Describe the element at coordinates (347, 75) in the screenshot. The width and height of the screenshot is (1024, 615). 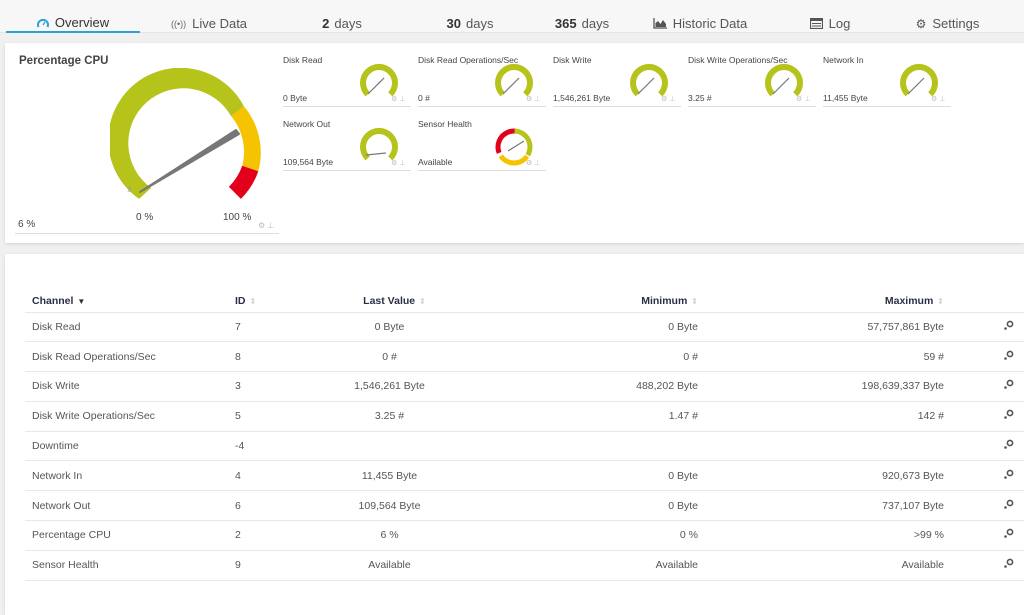
I see `gauge-disk-read: Disk Read 0 Byte ⚙ ⊥` at that location.